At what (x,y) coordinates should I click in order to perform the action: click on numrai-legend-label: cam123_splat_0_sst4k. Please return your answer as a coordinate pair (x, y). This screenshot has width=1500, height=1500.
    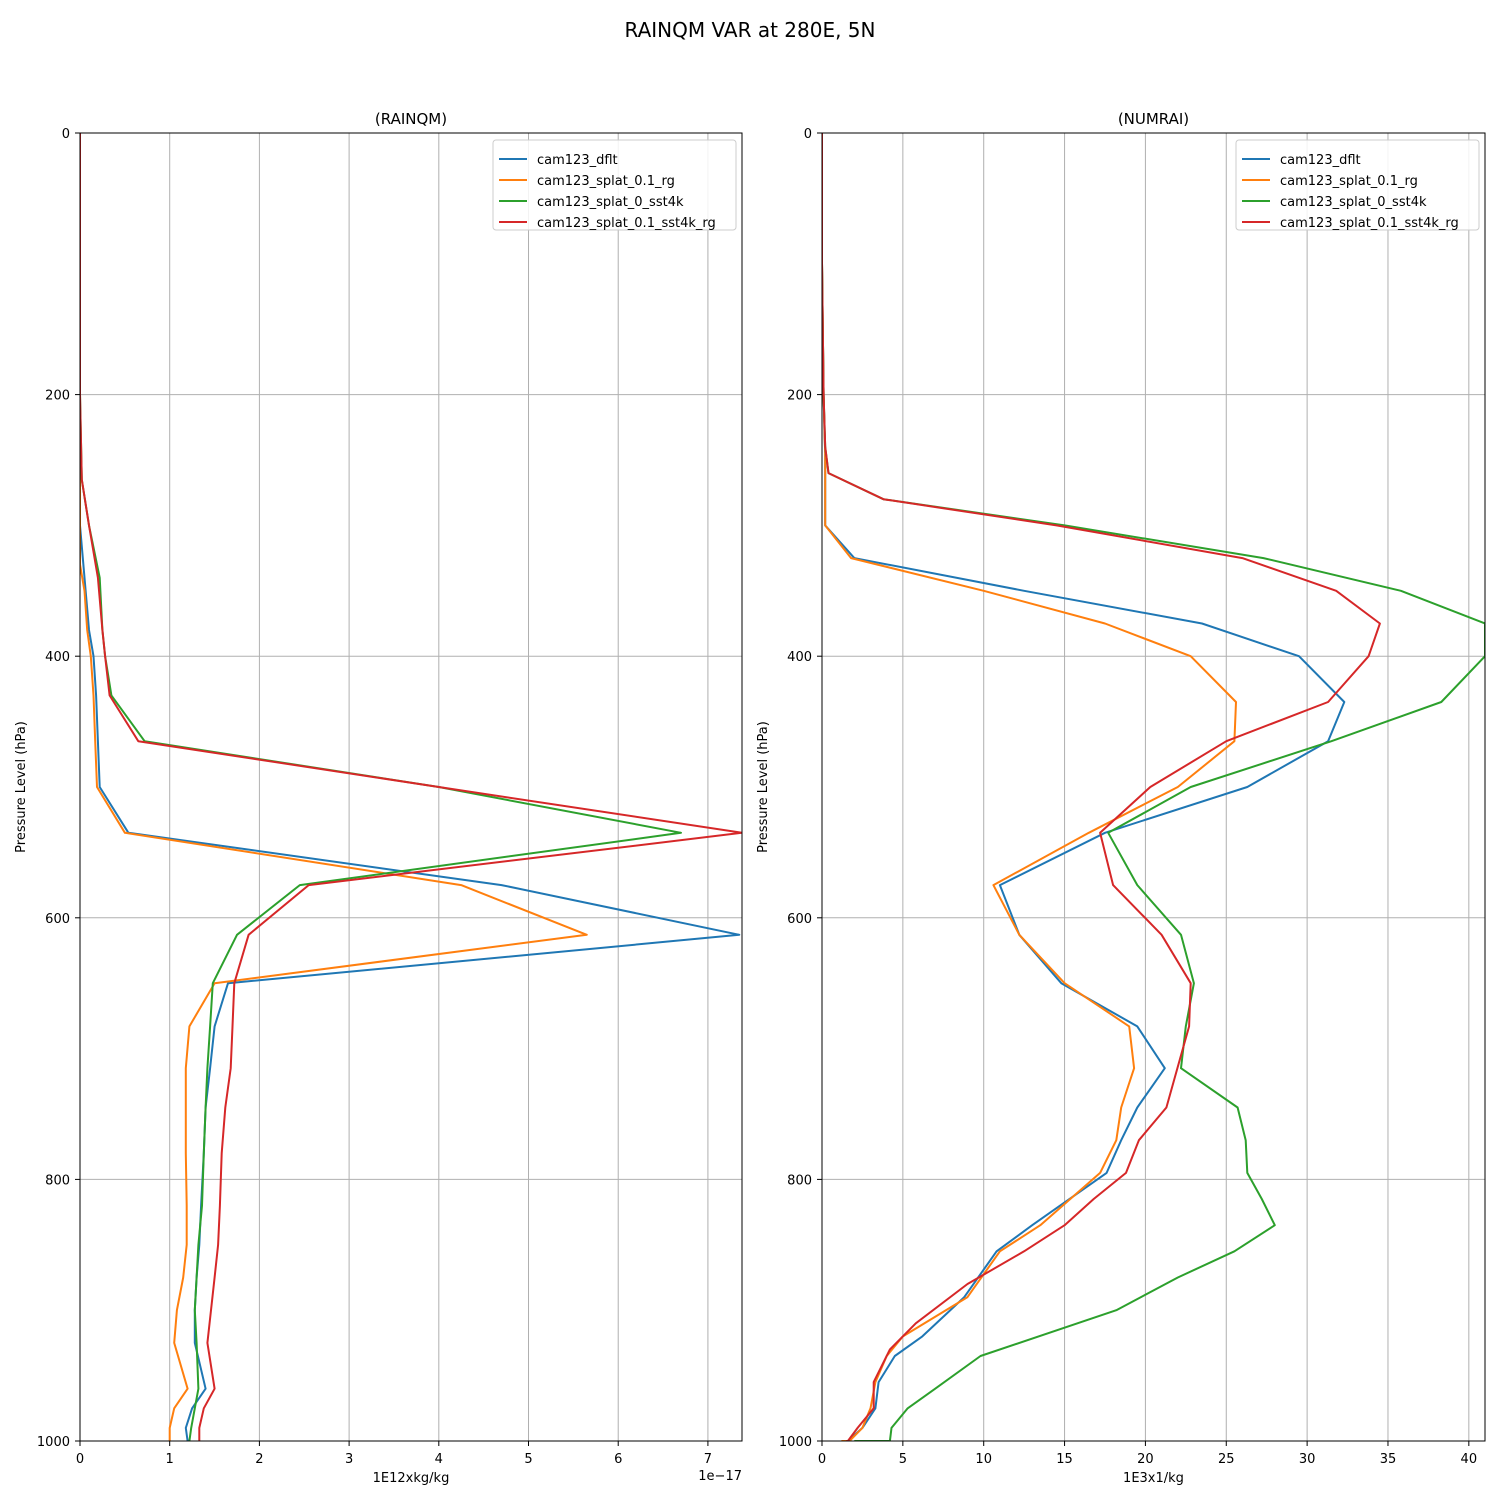
    Looking at the image, I should click on (1353, 202).